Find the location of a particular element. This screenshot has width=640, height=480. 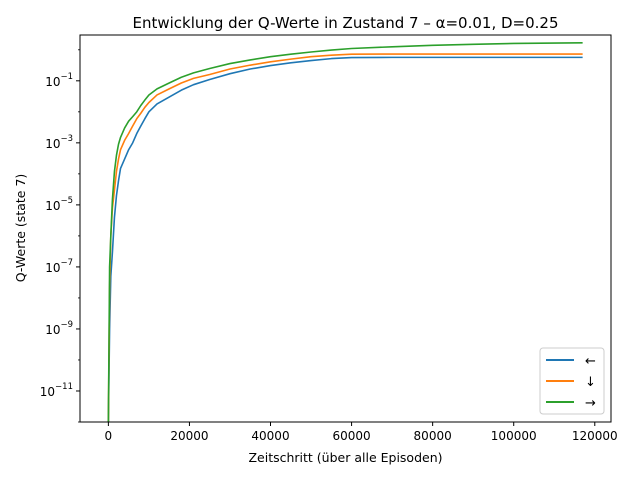

x-tick-label: 120000 is located at coordinates (595, 436).